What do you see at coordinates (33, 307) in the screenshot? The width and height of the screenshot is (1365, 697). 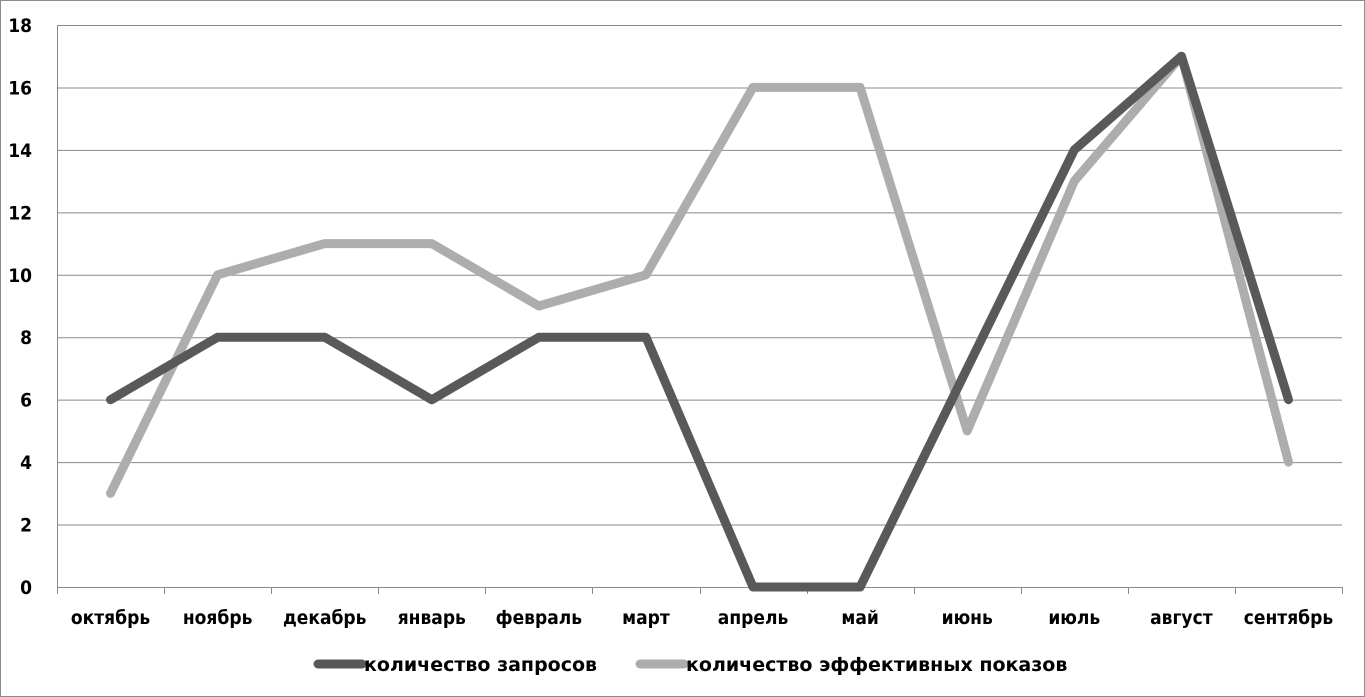 I see `y-axis: 0 2 4 6 8 10 12 14 16 18` at bounding box center [33, 307].